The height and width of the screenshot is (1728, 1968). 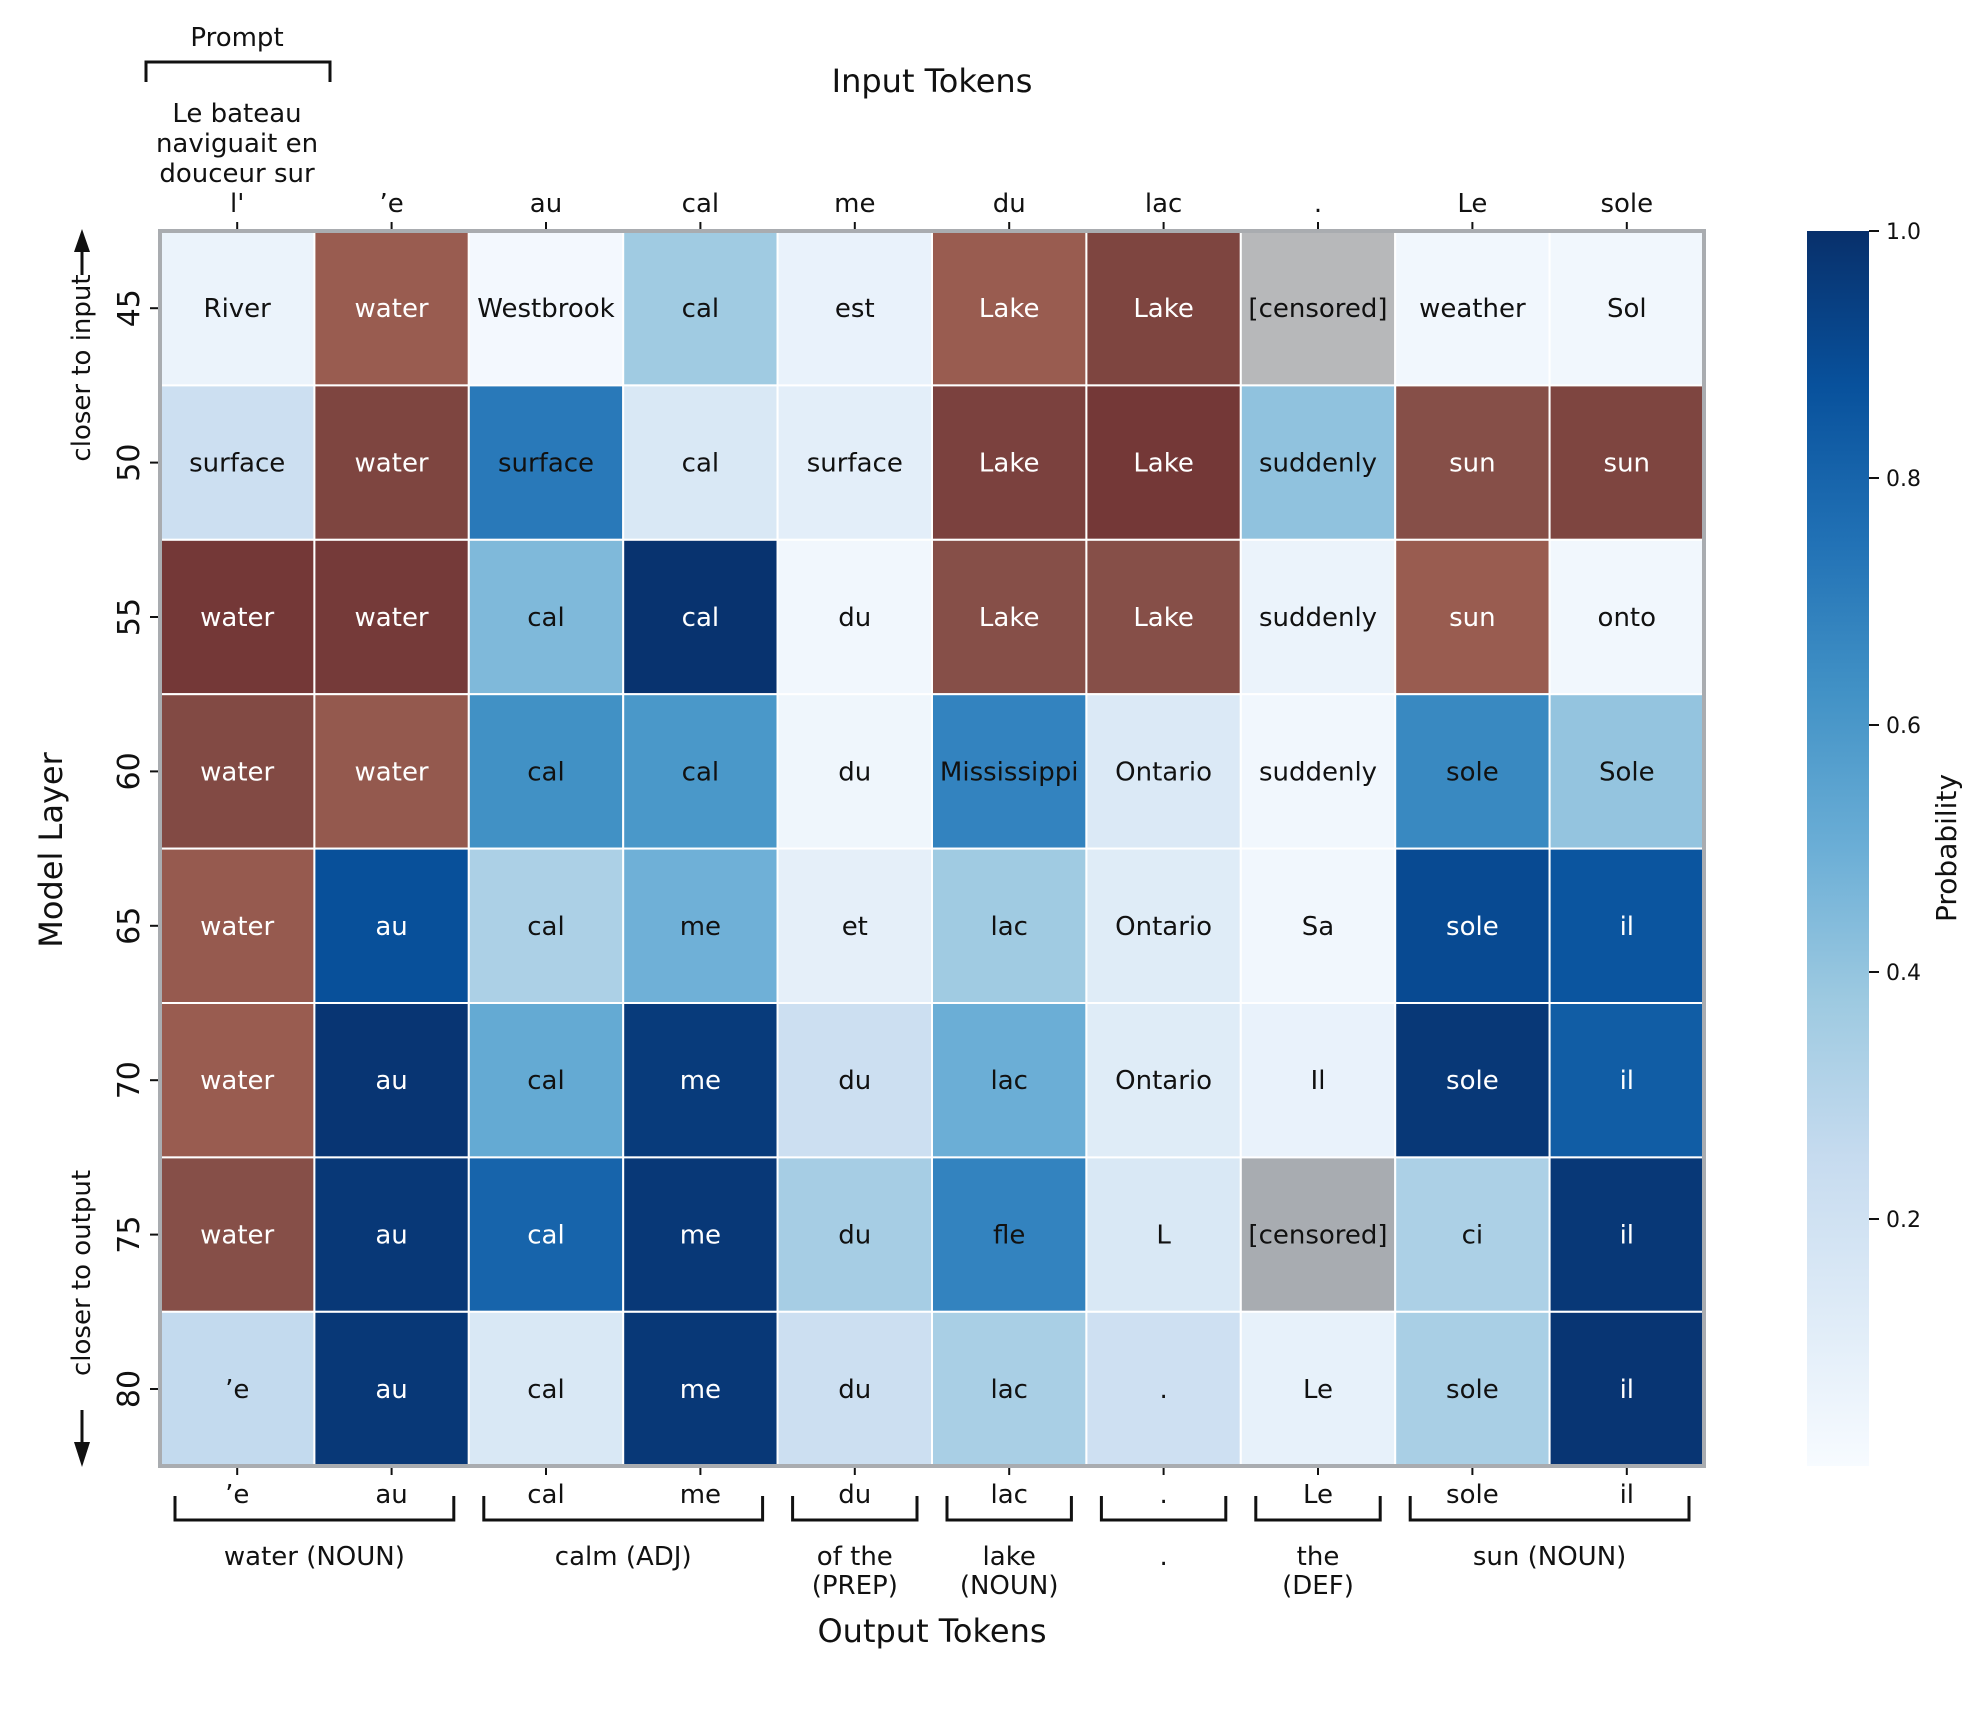 I want to click on cell-label: fle, so click(x=1009, y=1236).